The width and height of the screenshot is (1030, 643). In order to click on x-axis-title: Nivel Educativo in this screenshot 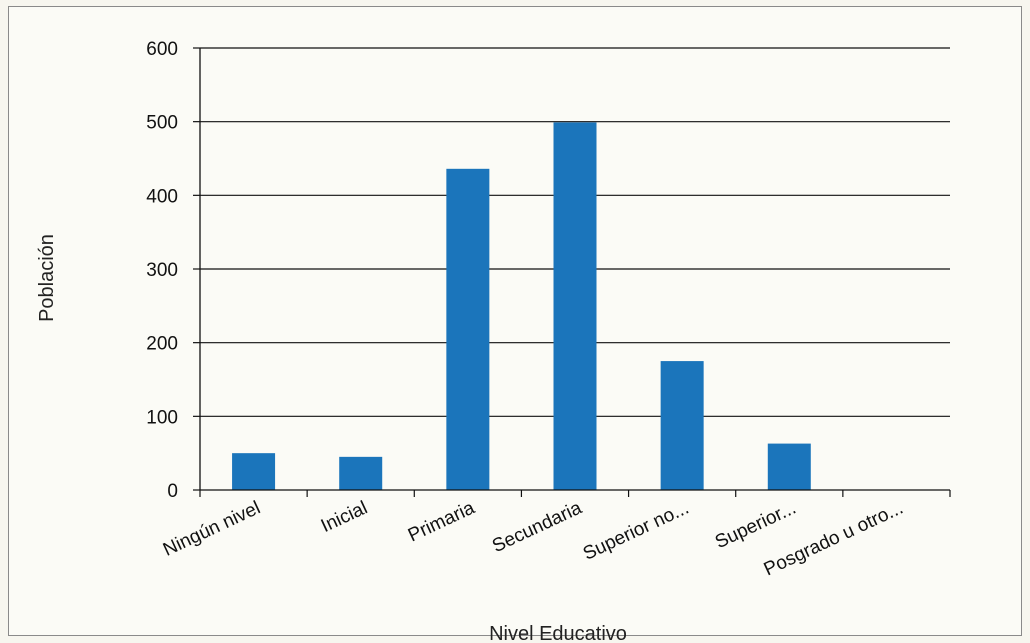, I will do `click(558, 633)`.